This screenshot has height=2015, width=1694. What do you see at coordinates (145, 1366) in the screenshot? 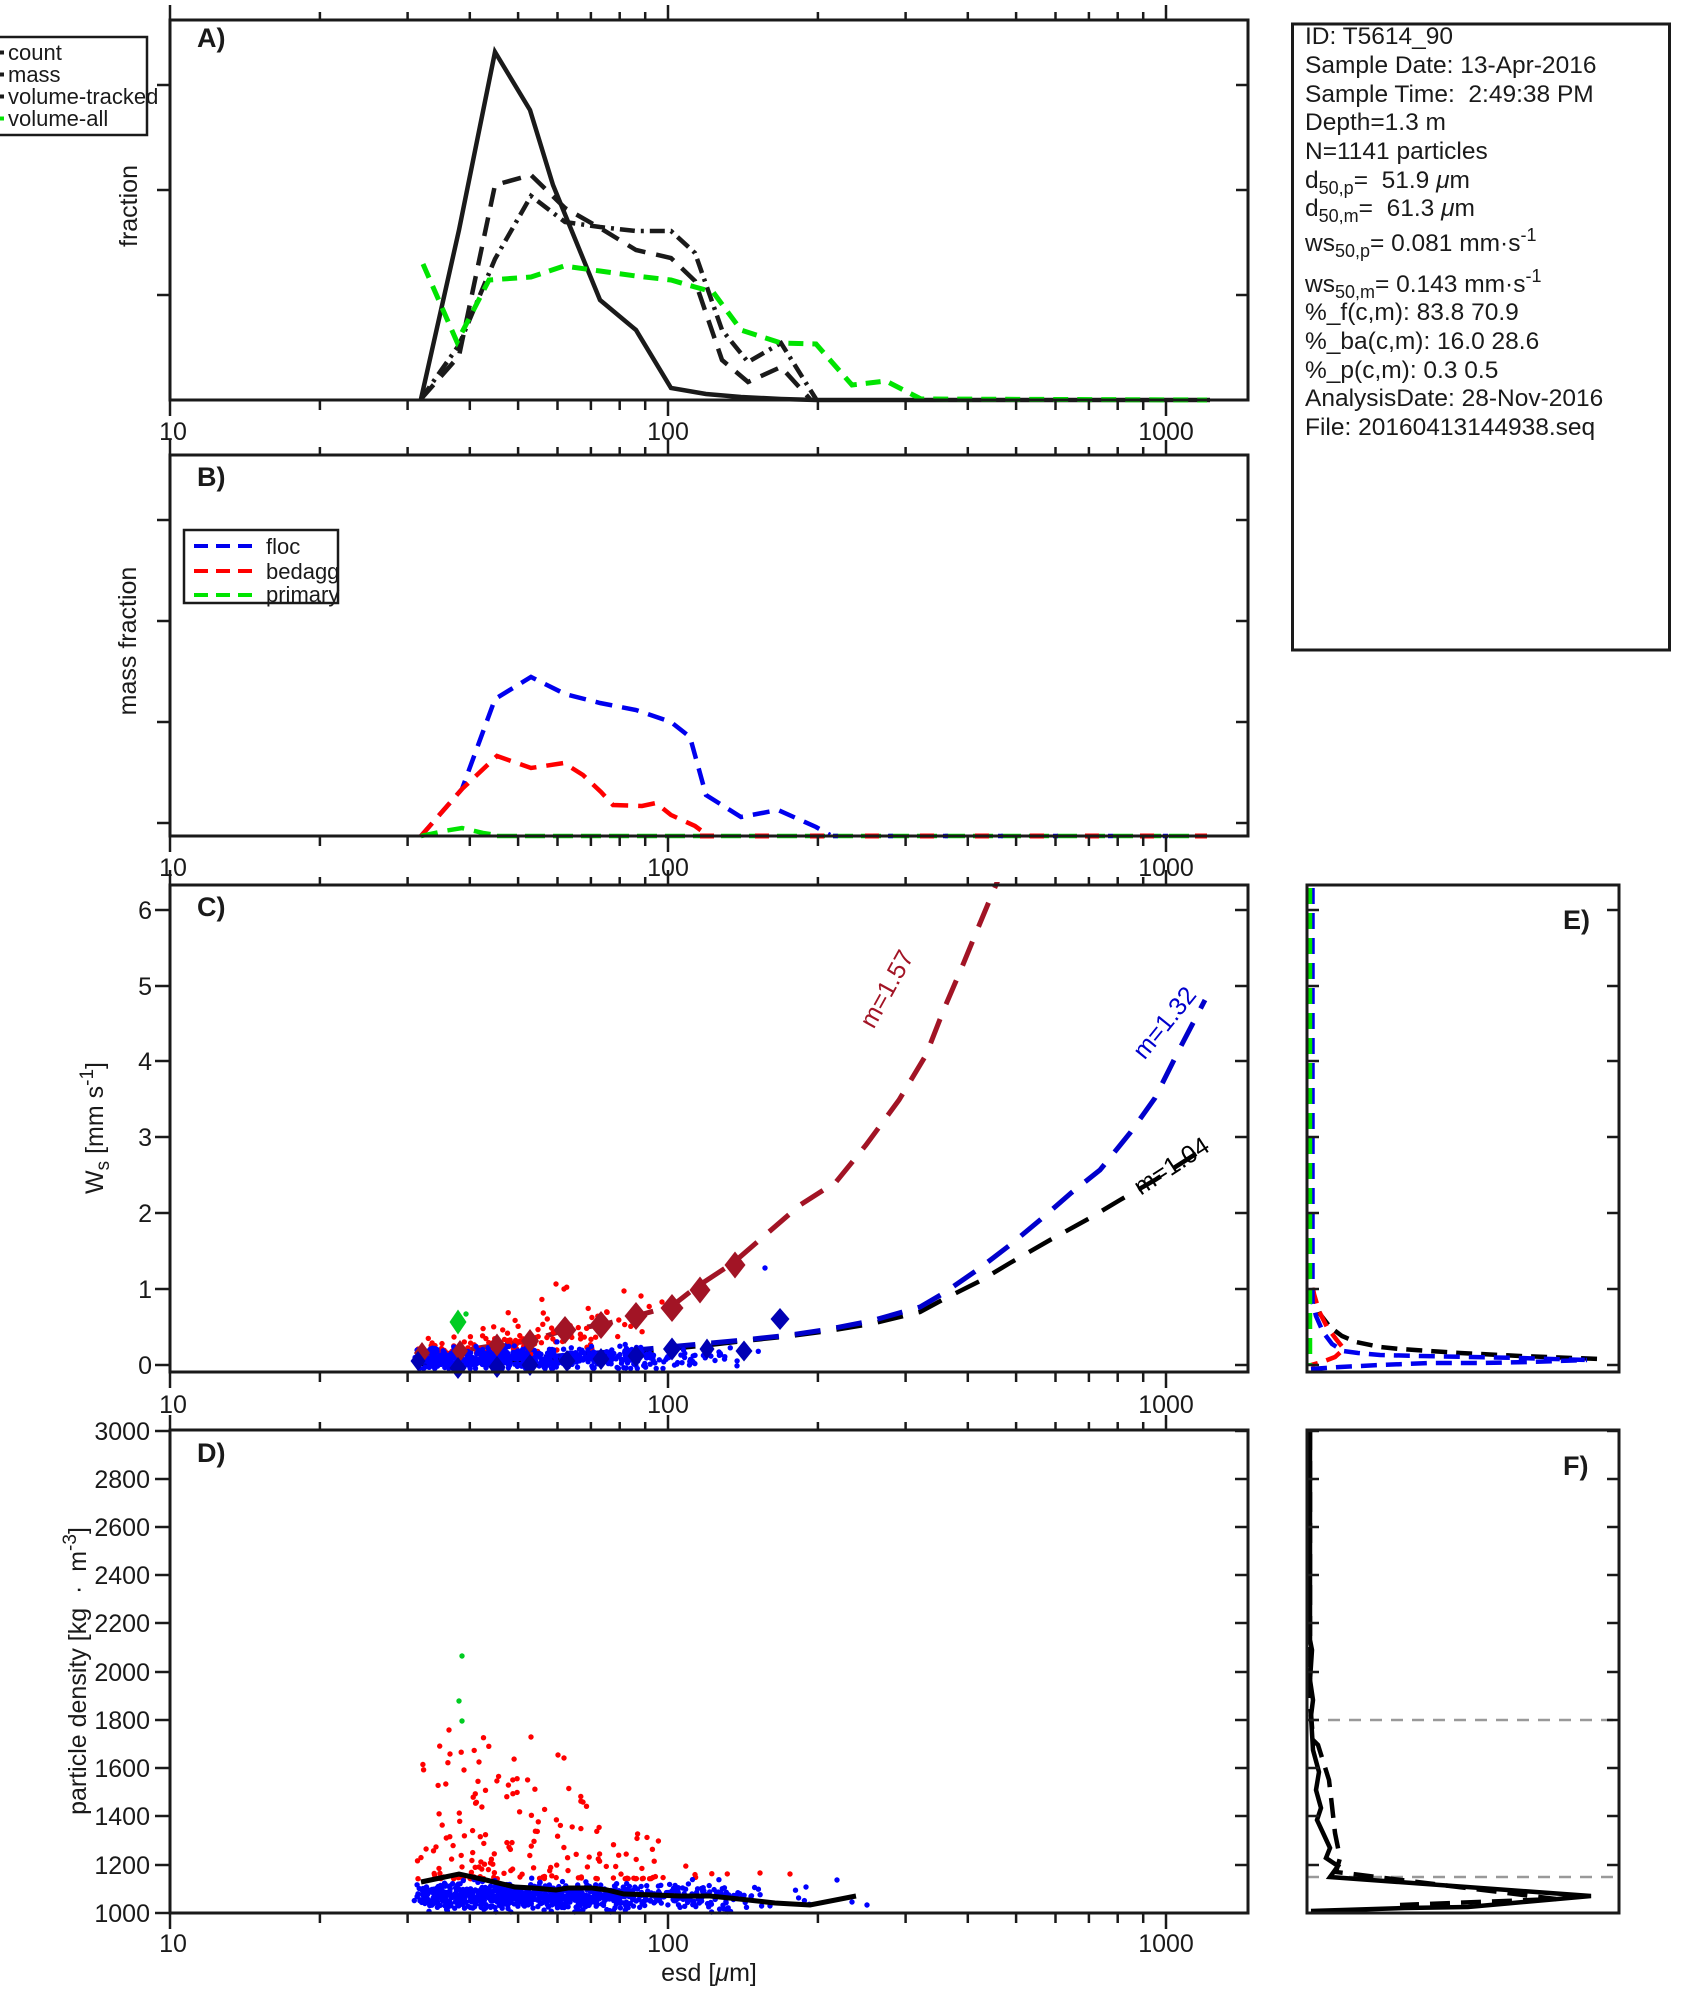
I see `svg-text: 0` at bounding box center [145, 1366].